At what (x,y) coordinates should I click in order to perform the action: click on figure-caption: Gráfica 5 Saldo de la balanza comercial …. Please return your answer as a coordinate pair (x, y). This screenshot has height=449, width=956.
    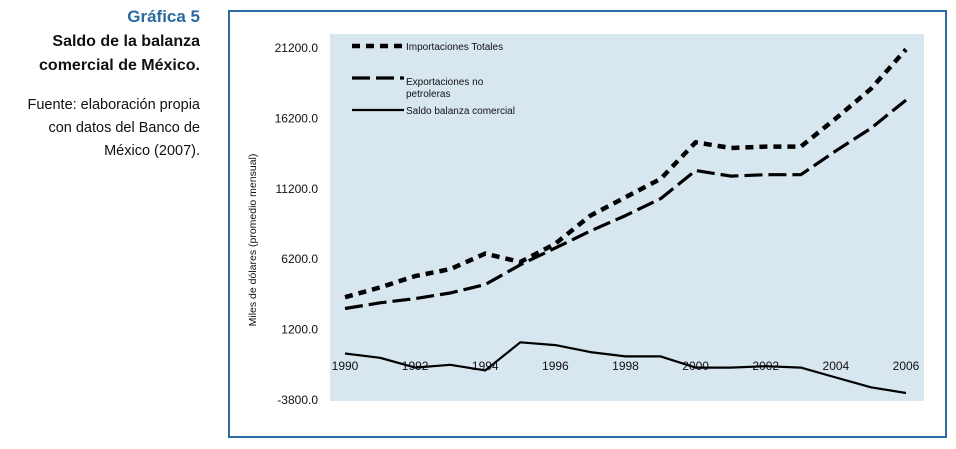
    Looking at the image, I should click on (100, 84).